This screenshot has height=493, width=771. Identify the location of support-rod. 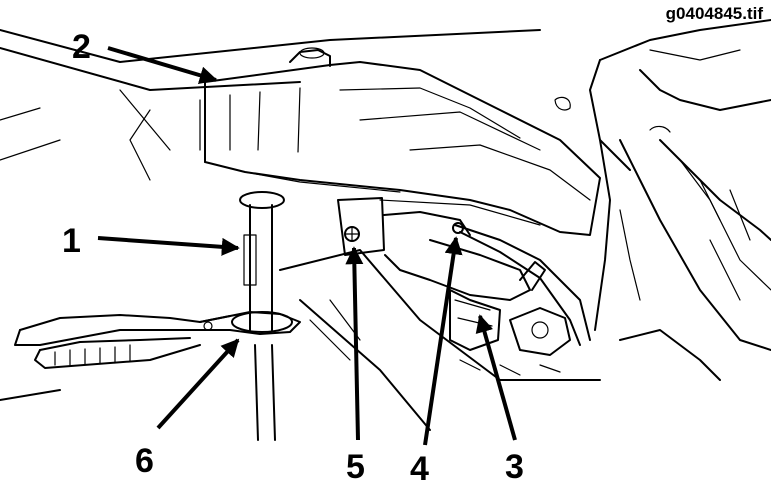
(262, 316).